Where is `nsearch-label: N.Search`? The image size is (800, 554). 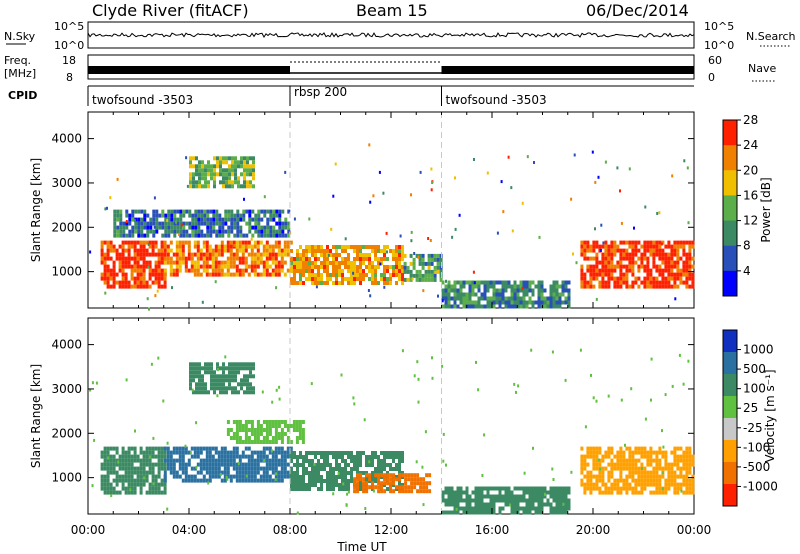 nsearch-label: N.Search is located at coordinates (771, 36).